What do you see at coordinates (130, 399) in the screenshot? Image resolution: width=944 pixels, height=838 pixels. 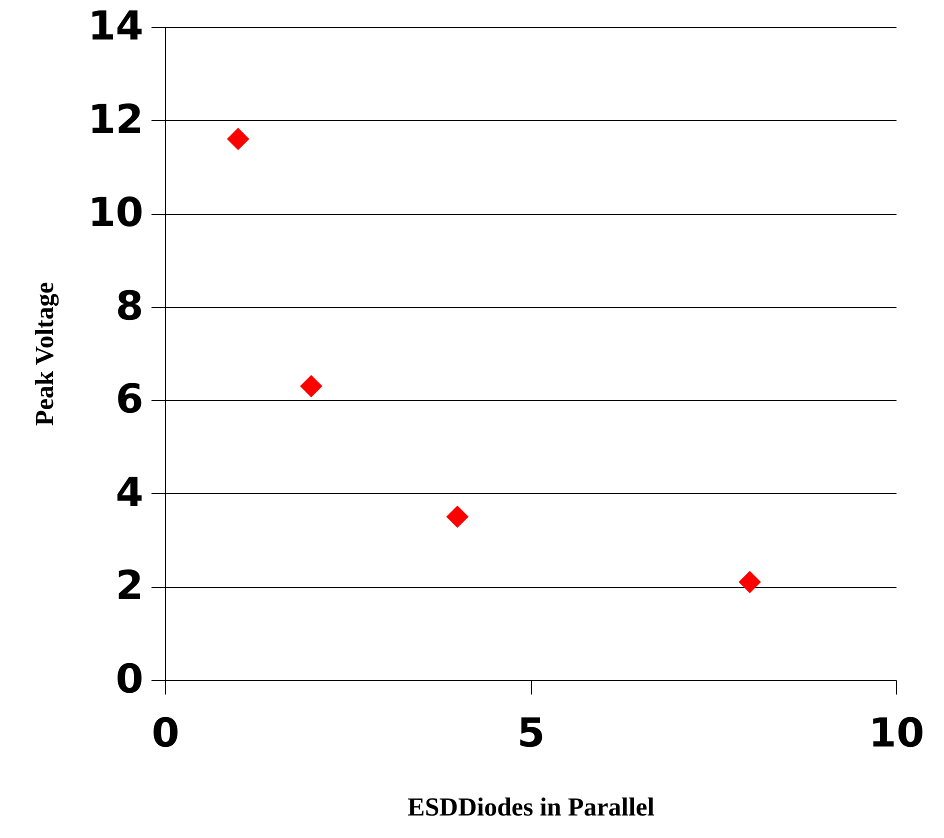 I see `y-tick-label: 6` at bounding box center [130, 399].